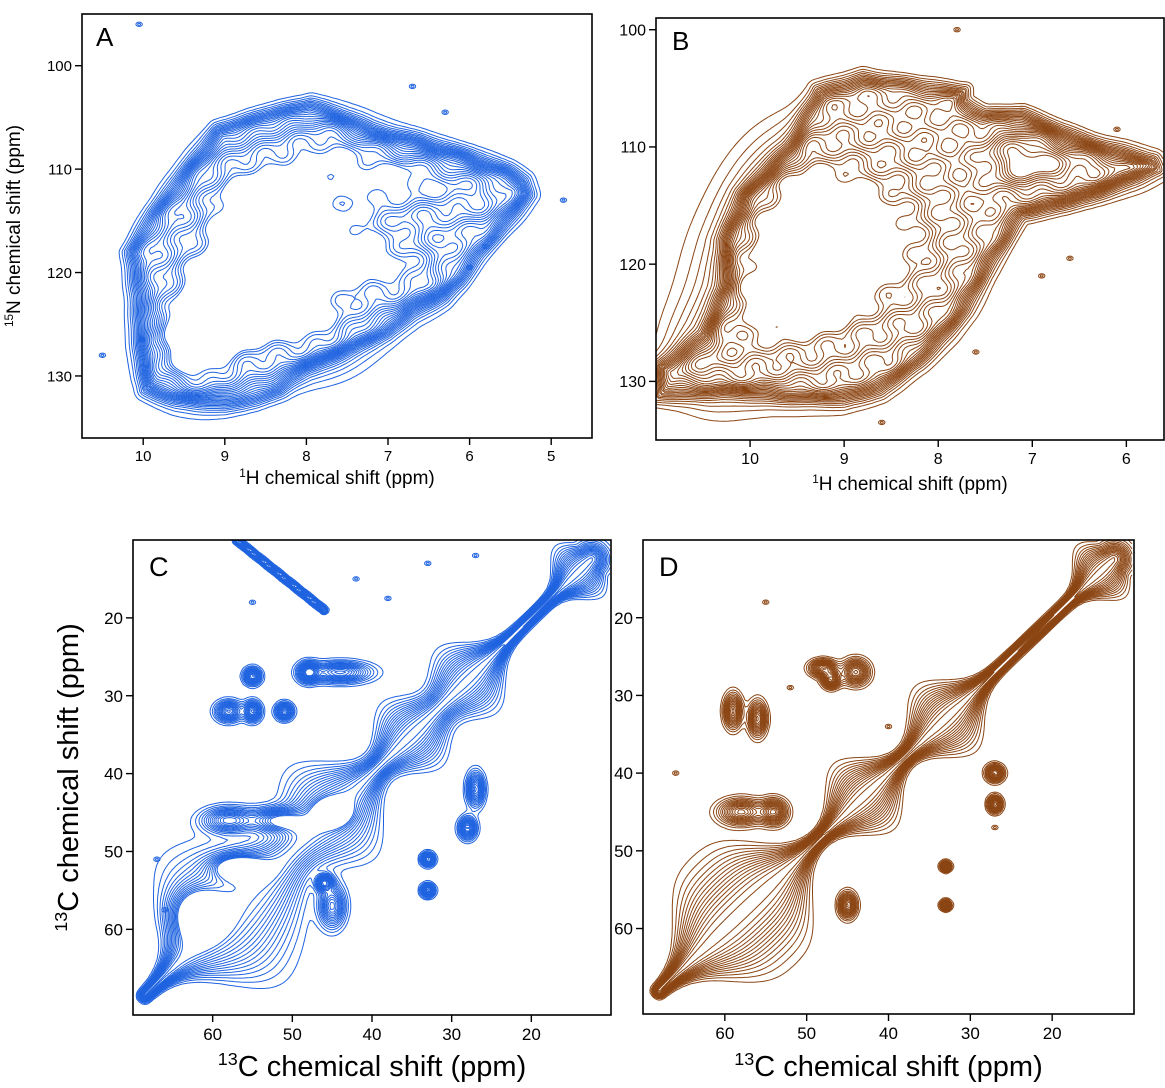 Image resolution: width=1165 pixels, height=1088 pixels. Describe the element at coordinates (372, 1034) in the screenshot. I see `x-tick-label: 40` at that location.